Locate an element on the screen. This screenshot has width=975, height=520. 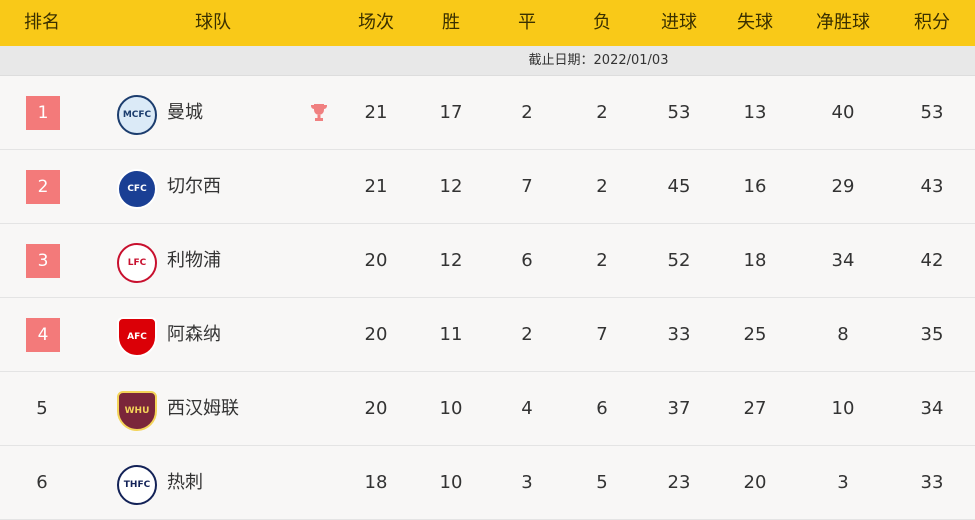
table-row: 5 WHU 西汉姆联 20 10 4 6 37 27 10 34 is located at coordinates (487, 409).